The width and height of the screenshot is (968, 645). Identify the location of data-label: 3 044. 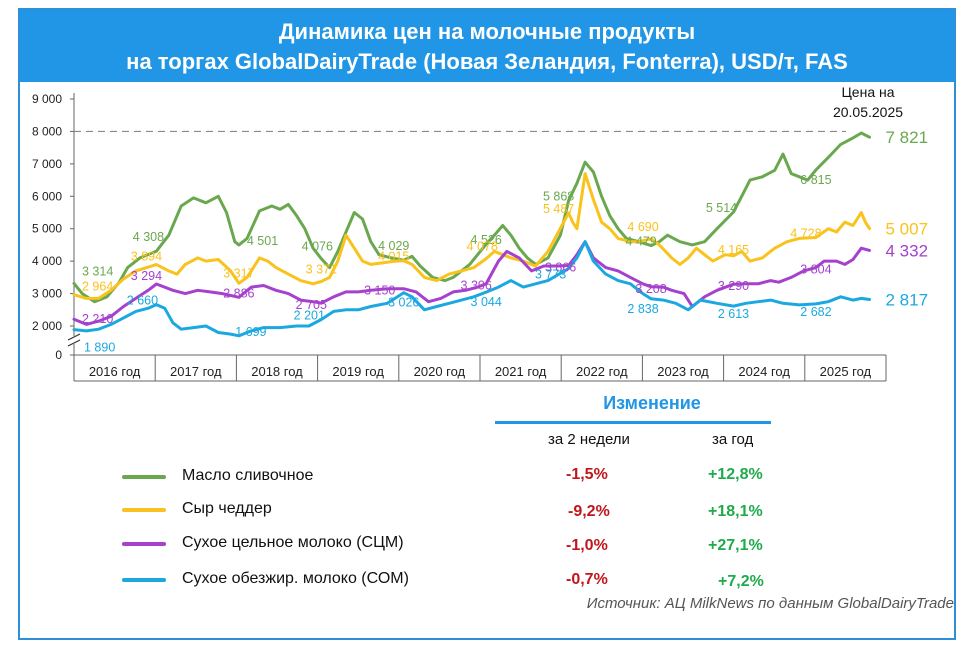
(486, 302).